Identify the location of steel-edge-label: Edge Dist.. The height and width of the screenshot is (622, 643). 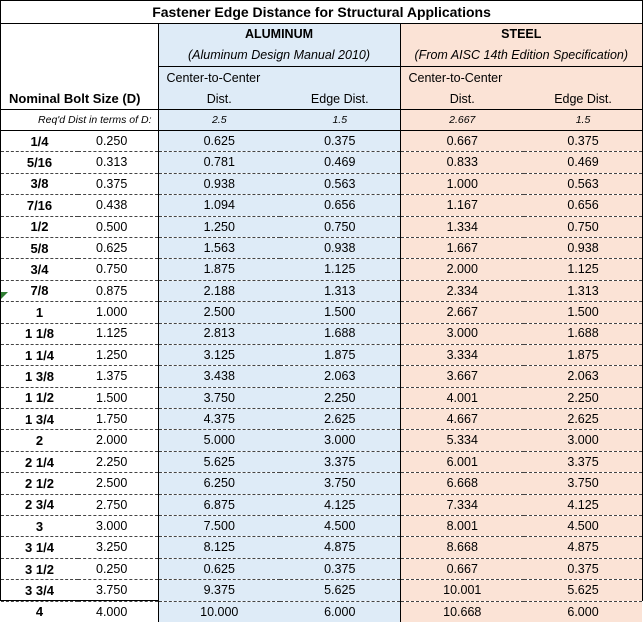
(583, 99).